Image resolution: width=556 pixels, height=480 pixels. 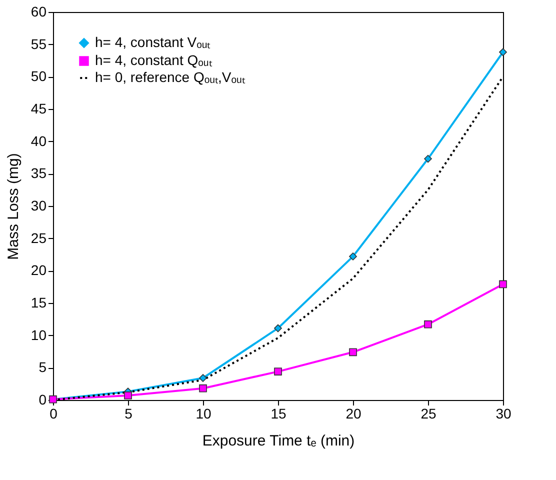 I want to click on y-tick-label: 10, so click(x=38, y=334).